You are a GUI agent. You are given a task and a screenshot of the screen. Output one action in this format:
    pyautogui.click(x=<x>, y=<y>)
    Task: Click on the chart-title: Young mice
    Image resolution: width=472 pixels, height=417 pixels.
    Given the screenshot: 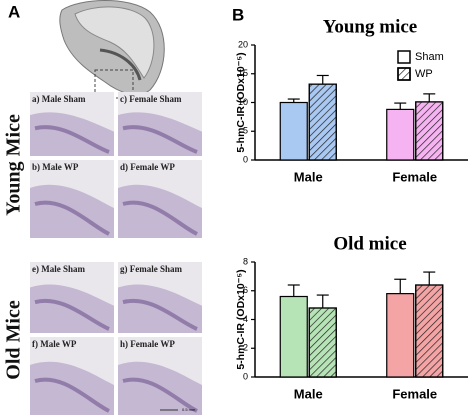 What is the action you would take?
    pyautogui.click(x=370, y=26)
    